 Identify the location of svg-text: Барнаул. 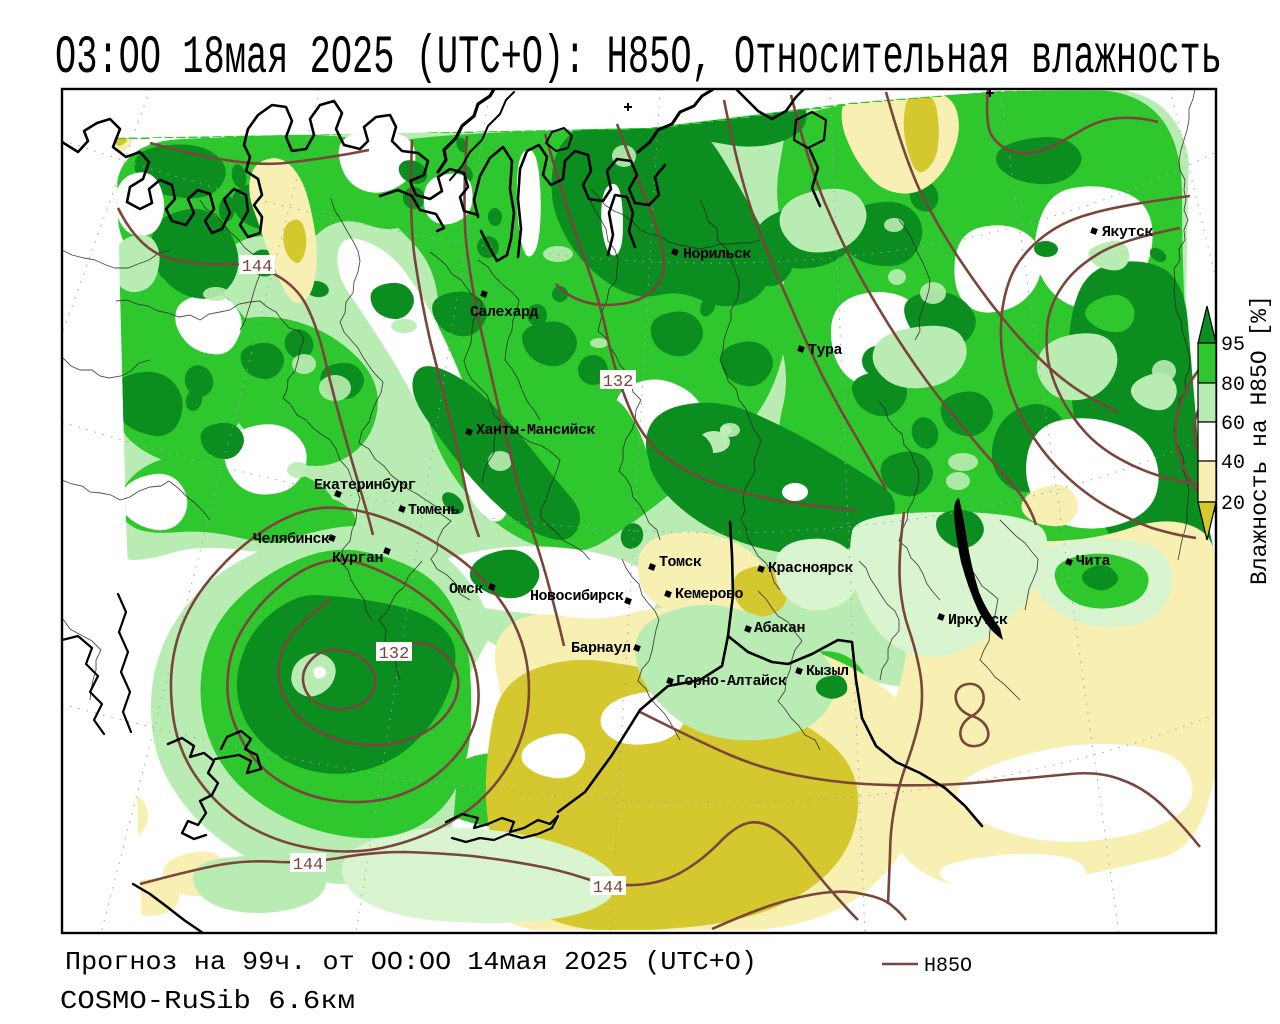
(601, 648).